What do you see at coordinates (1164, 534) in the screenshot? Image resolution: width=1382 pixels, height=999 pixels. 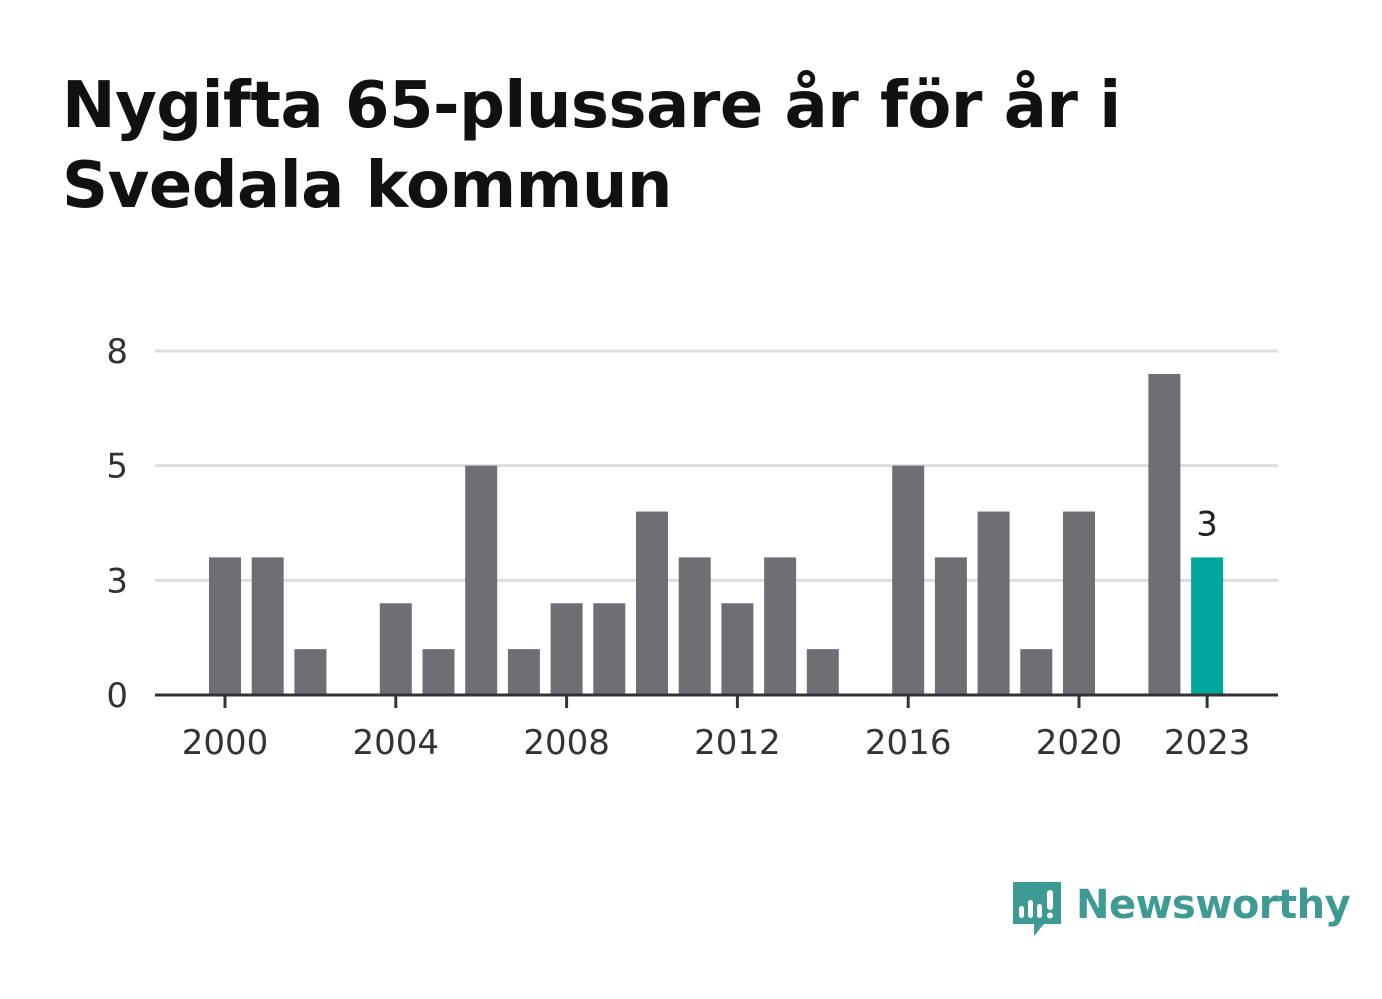 I see `bar-2022` at bounding box center [1164, 534].